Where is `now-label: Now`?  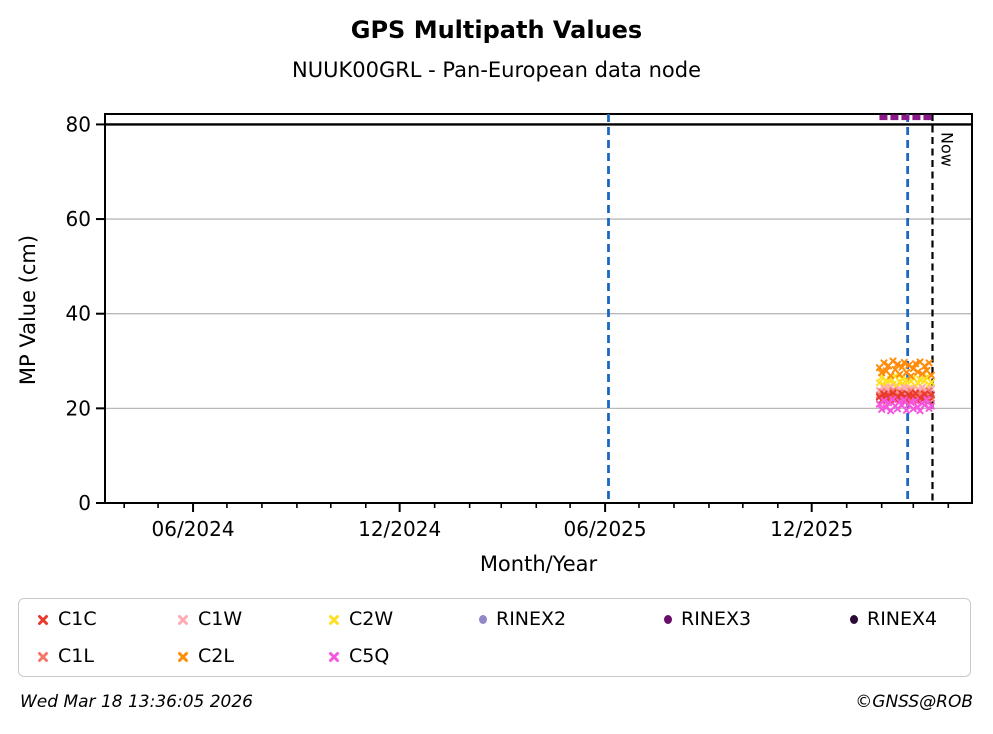
now-label: Now is located at coordinates (946, 149).